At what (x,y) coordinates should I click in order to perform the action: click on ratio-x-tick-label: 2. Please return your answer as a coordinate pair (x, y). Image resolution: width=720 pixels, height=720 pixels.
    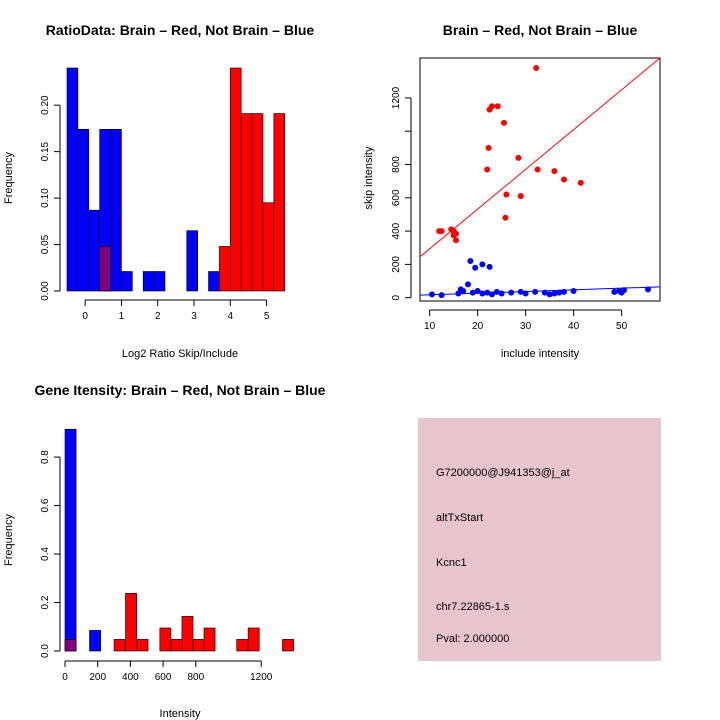
    Looking at the image, I should click on (158, 316).